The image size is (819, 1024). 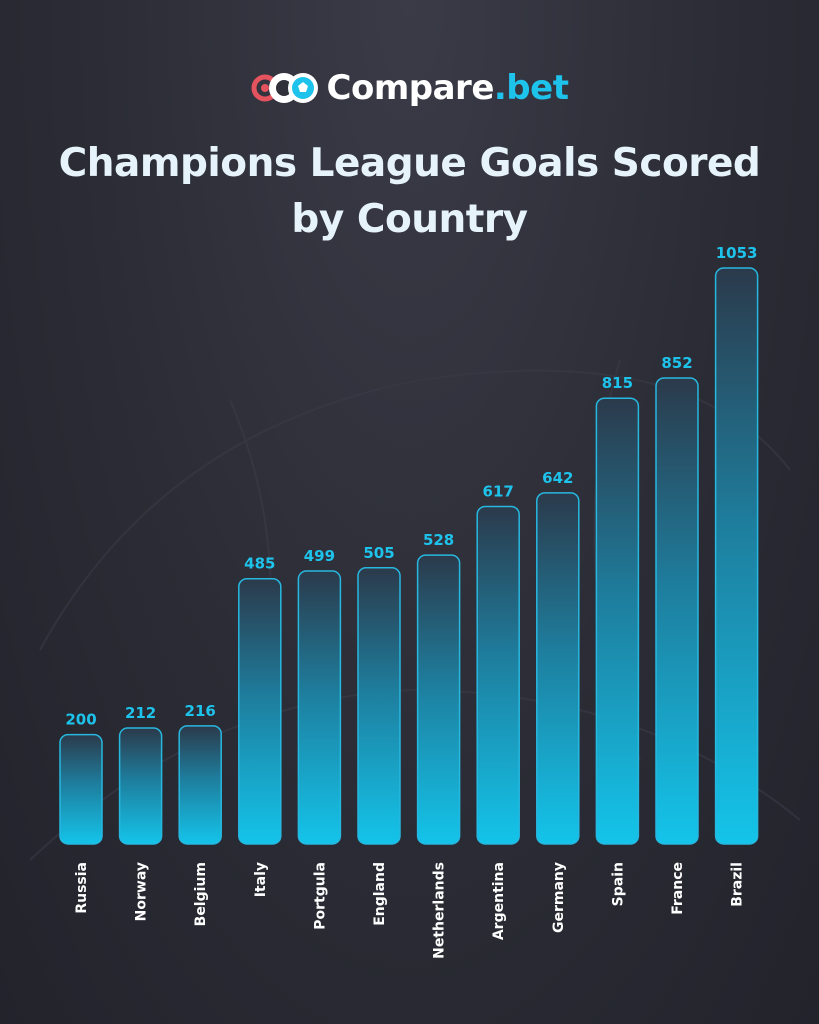 I want to click on bar-germany, so click(x=558, y=668).